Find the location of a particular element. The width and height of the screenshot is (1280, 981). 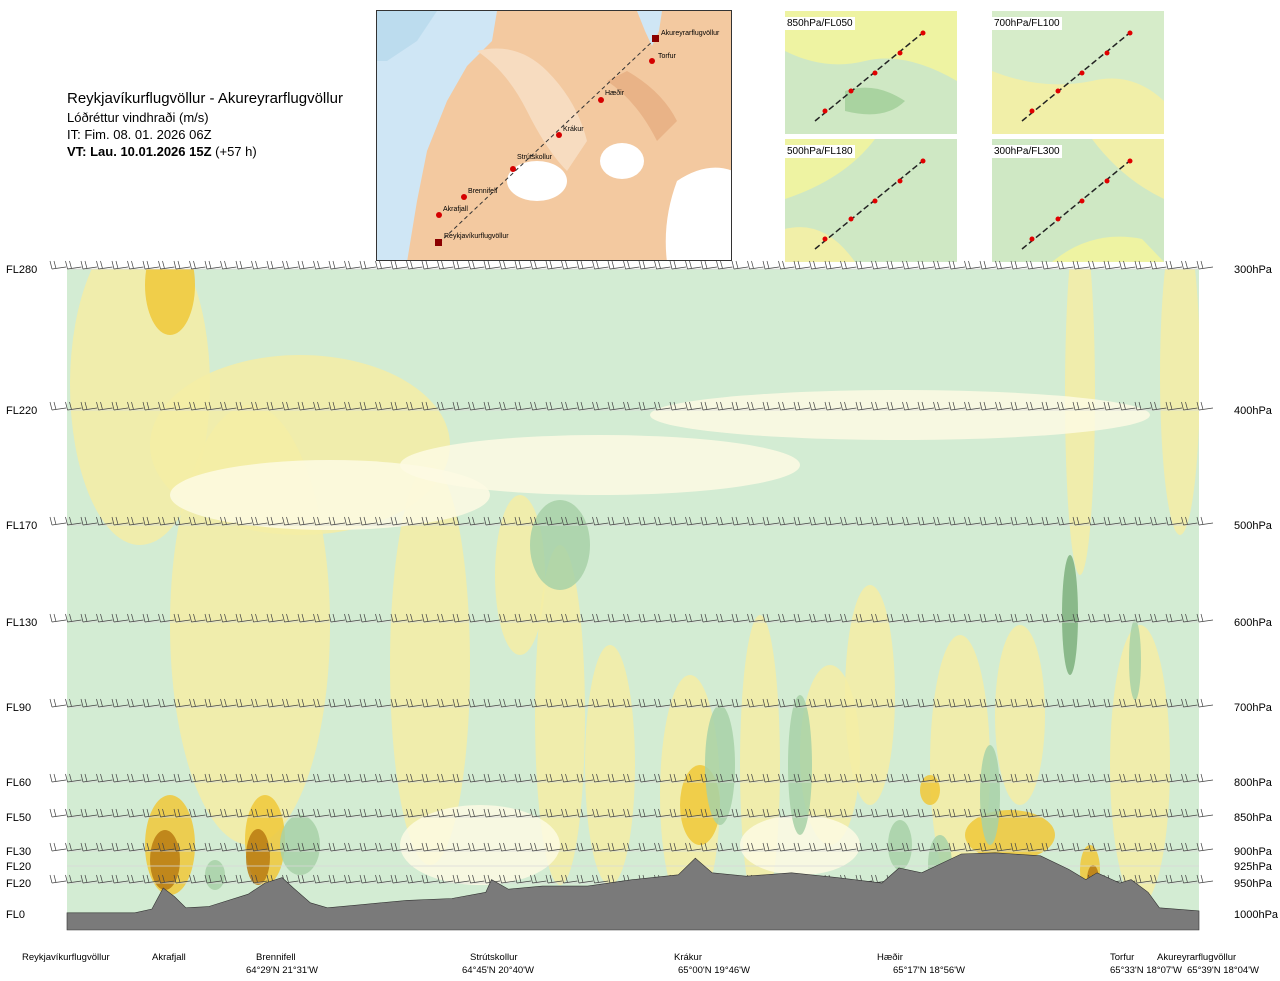

sea-nw is located at coordinates (407, 36).